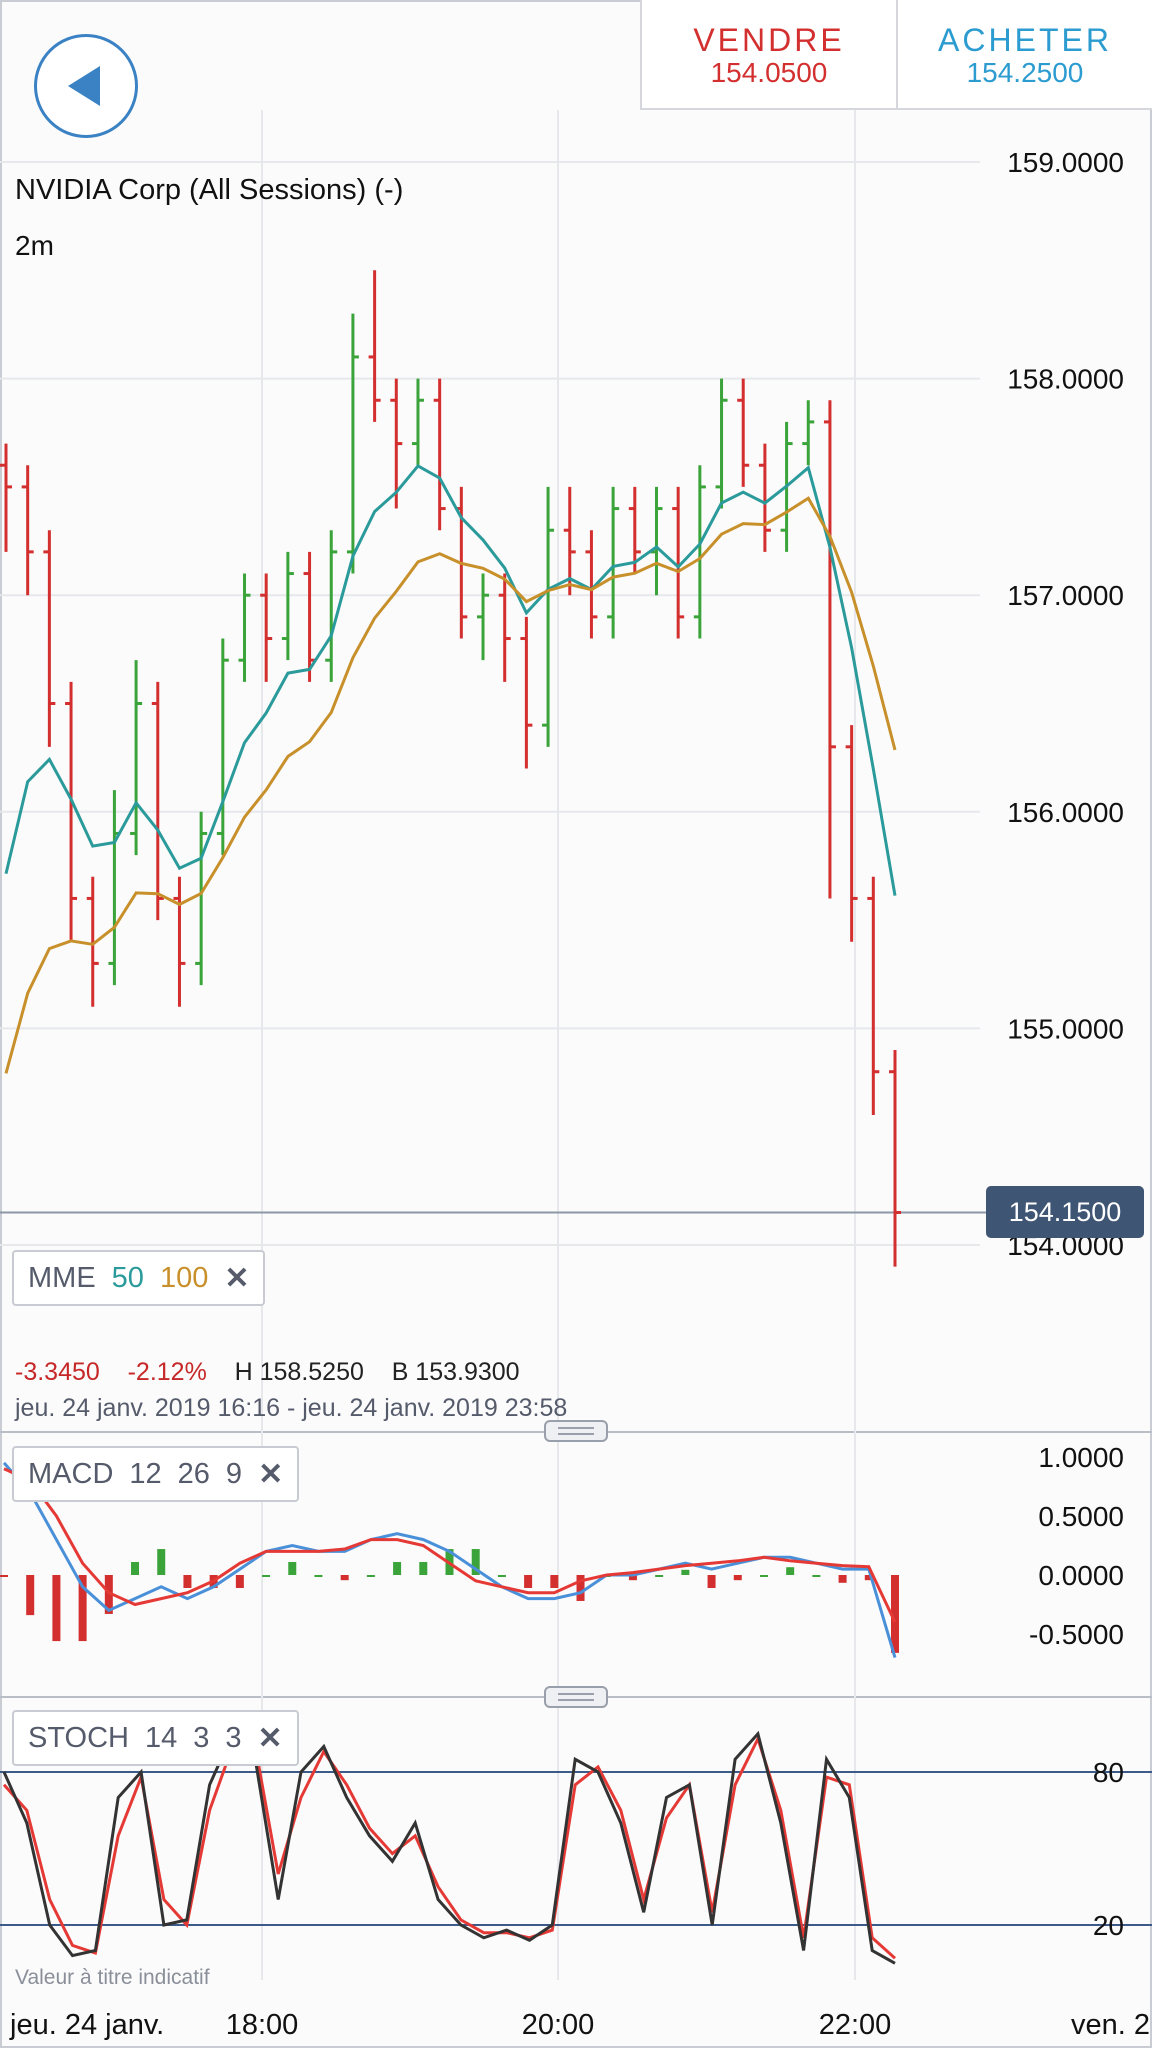 The image size is (1152, 2048). Describe the element at coordinates (1081, 1516) in the screenshot. I see `macd-axis-label: 0.5000` at that location.